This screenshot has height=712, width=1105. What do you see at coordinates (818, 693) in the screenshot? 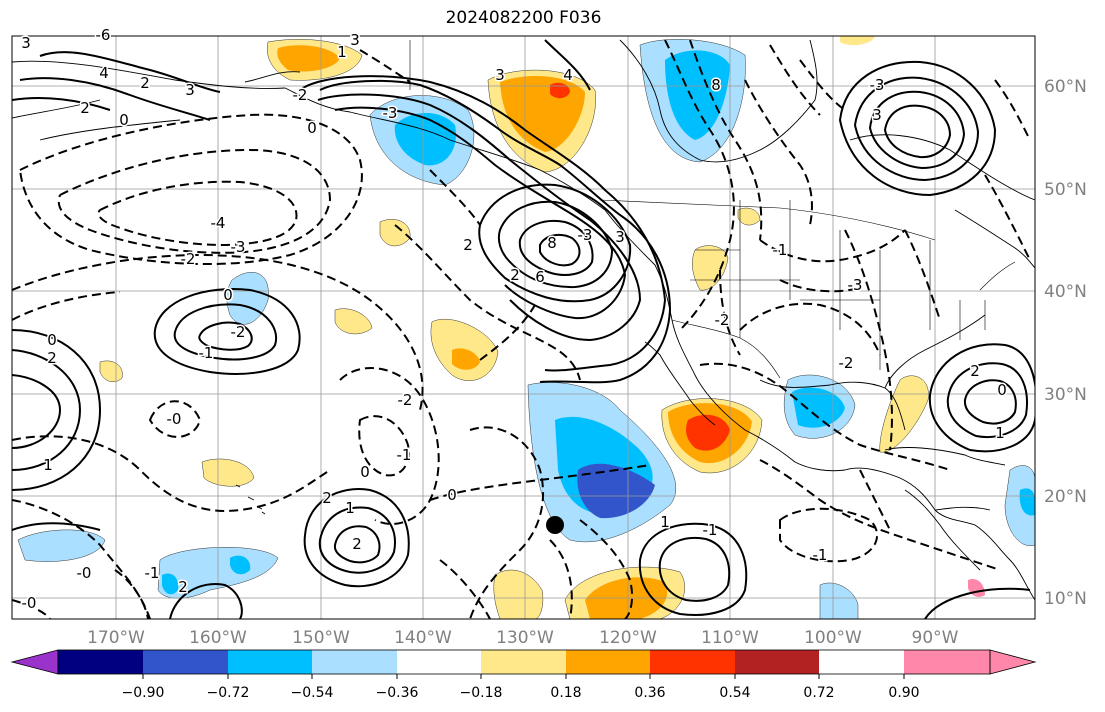
I see `colorbar-tick-label: 0.72` at bounding box center [818, 693].